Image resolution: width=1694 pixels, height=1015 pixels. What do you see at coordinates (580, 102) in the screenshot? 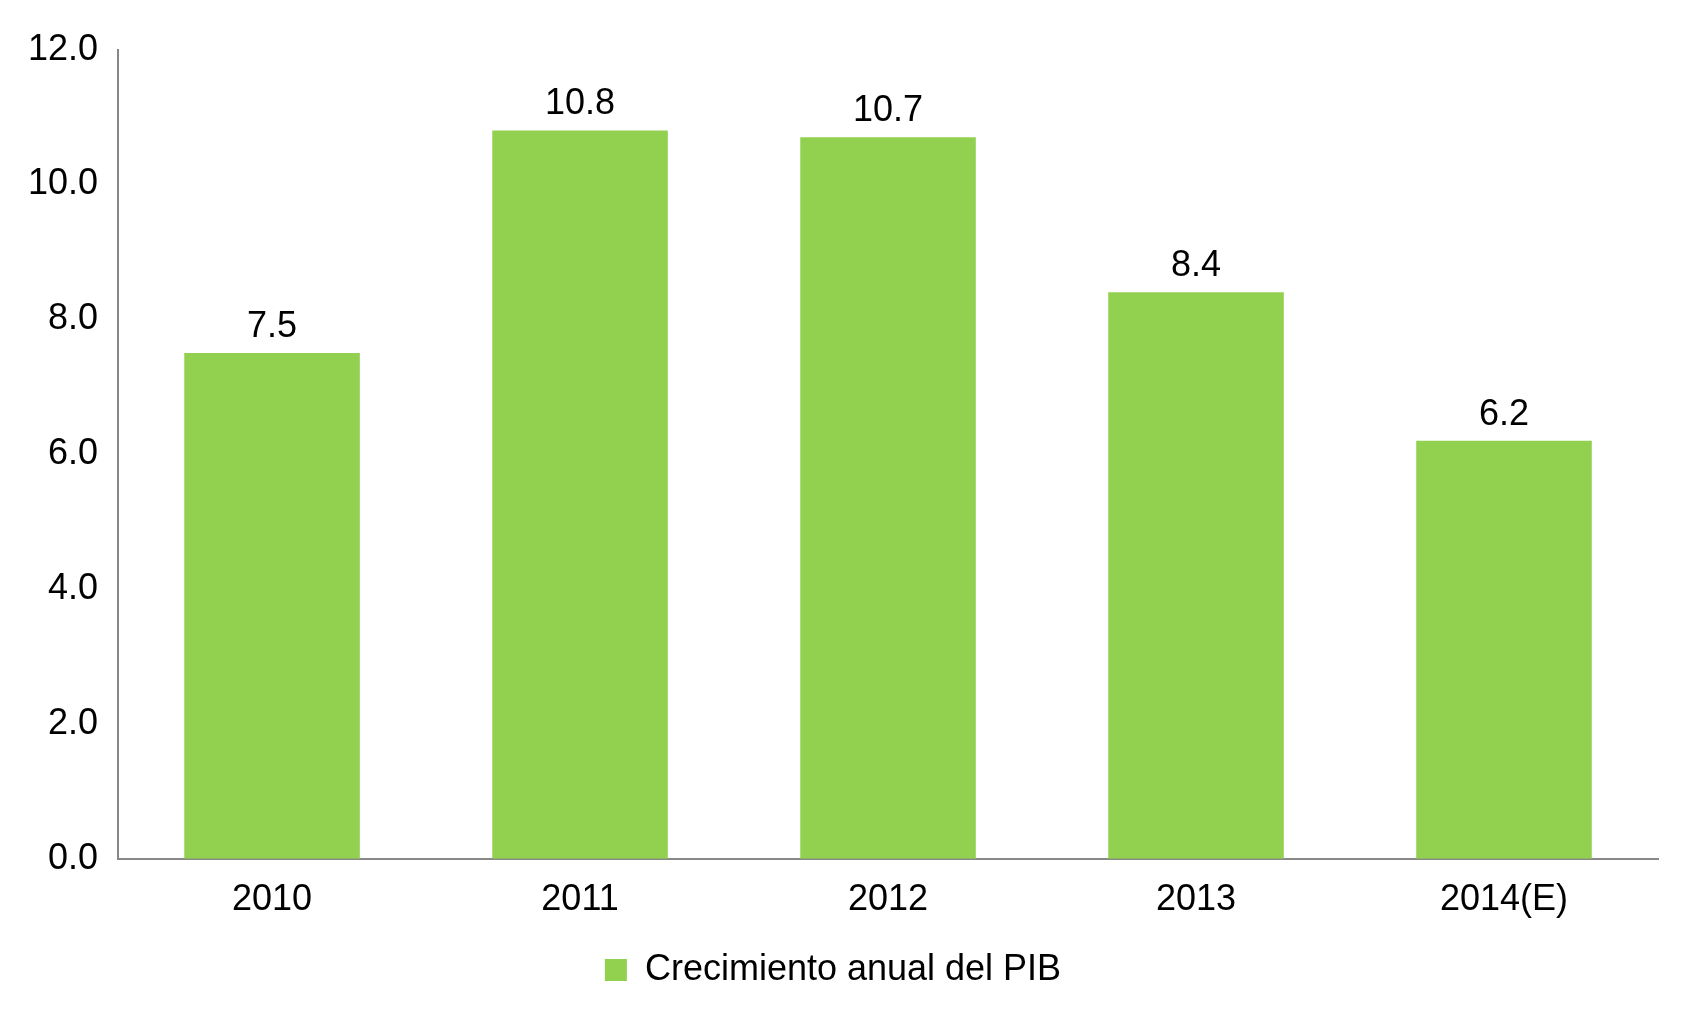
I see `data-label: 10.8` at bounding box center [580, 102].